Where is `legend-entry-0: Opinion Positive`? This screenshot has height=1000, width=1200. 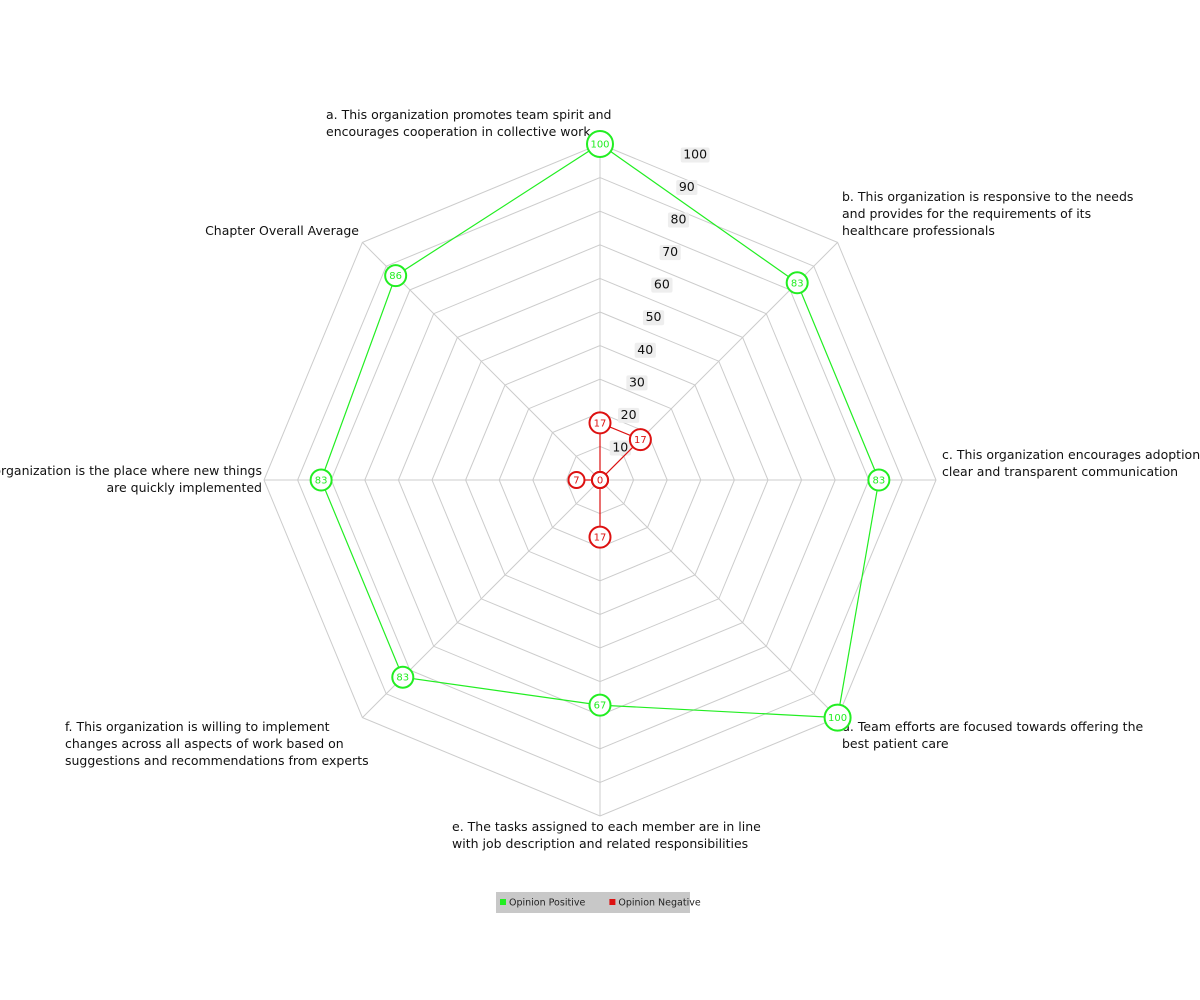 legend-entry-0: Opinion Positive is located at coordinates (547, 903).